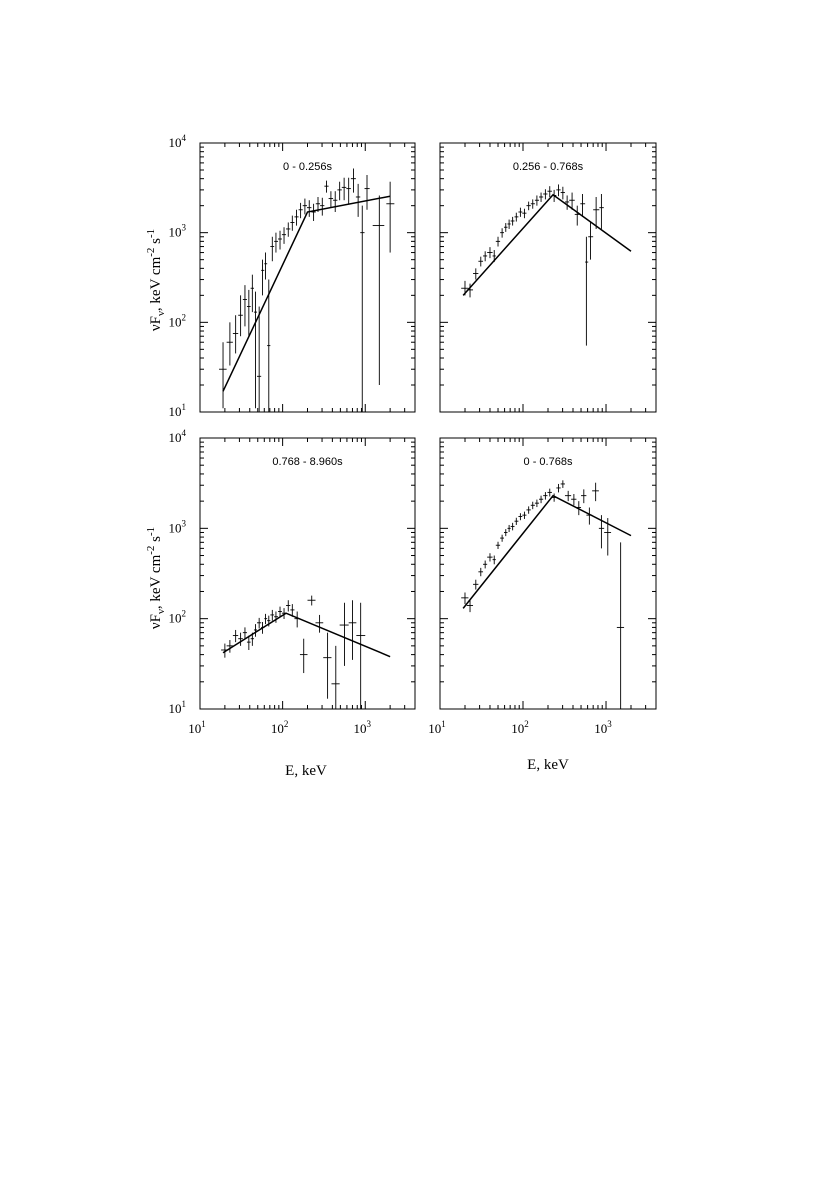 The image size is (830, 1181). Describe the element at coordinates (548, 462) in the screenshot. I see `panel-title: 0 - 0.768s` at that location.